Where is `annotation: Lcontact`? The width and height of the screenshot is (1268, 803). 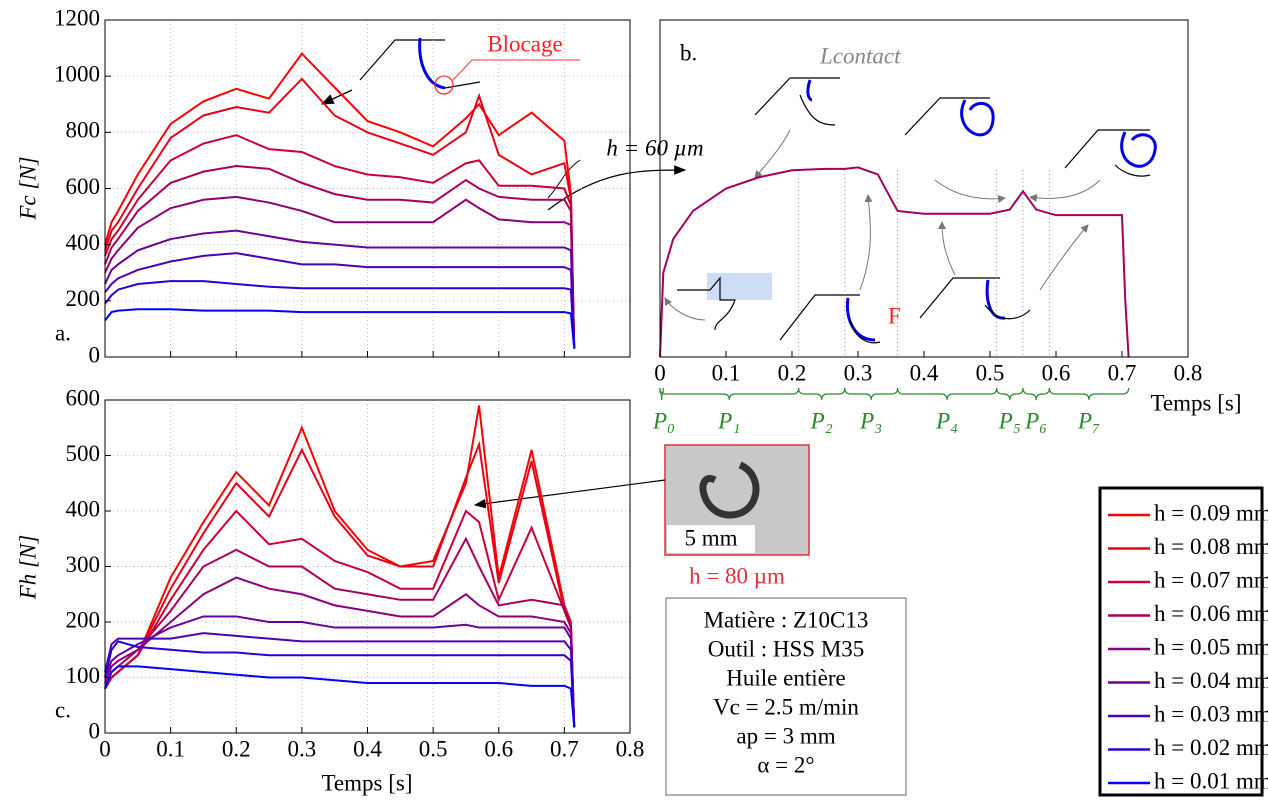
annotation: Lcontact is located at coordinates (860, 55).